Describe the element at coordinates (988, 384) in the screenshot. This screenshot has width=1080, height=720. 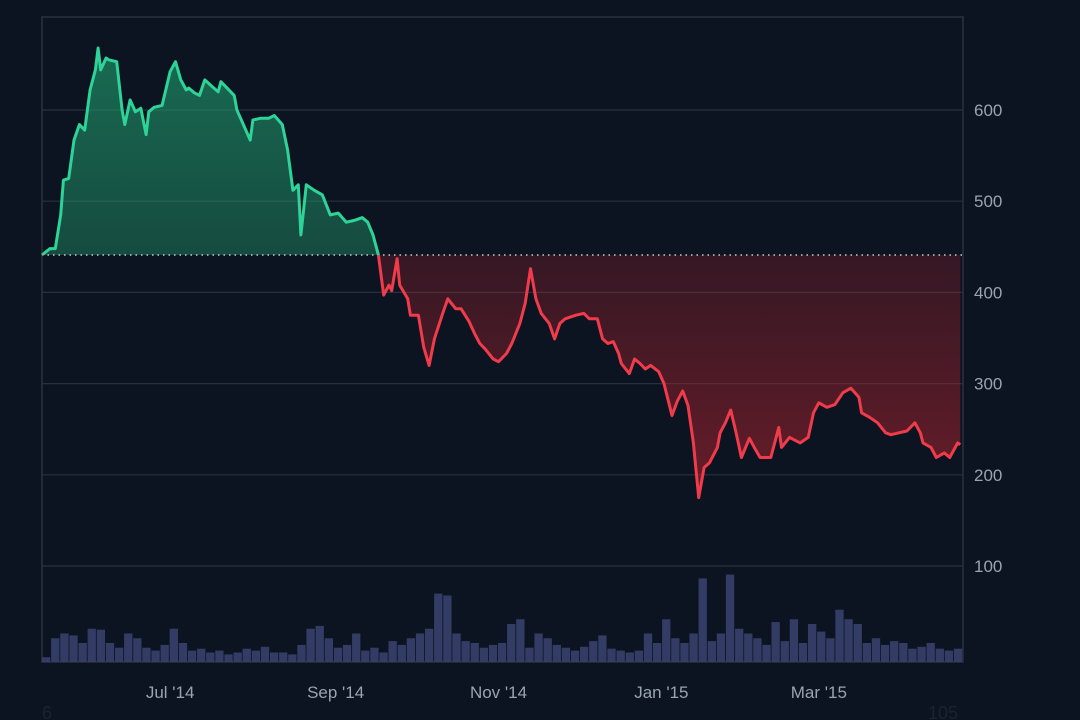
I see `y-tick-label: 300` at that location.